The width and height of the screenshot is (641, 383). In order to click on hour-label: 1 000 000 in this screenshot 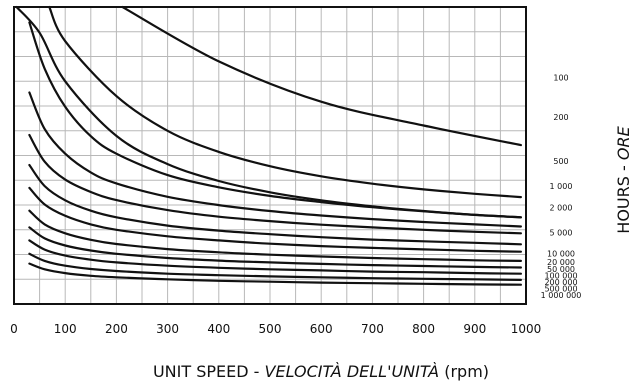, I will do `click(561, 295)`.